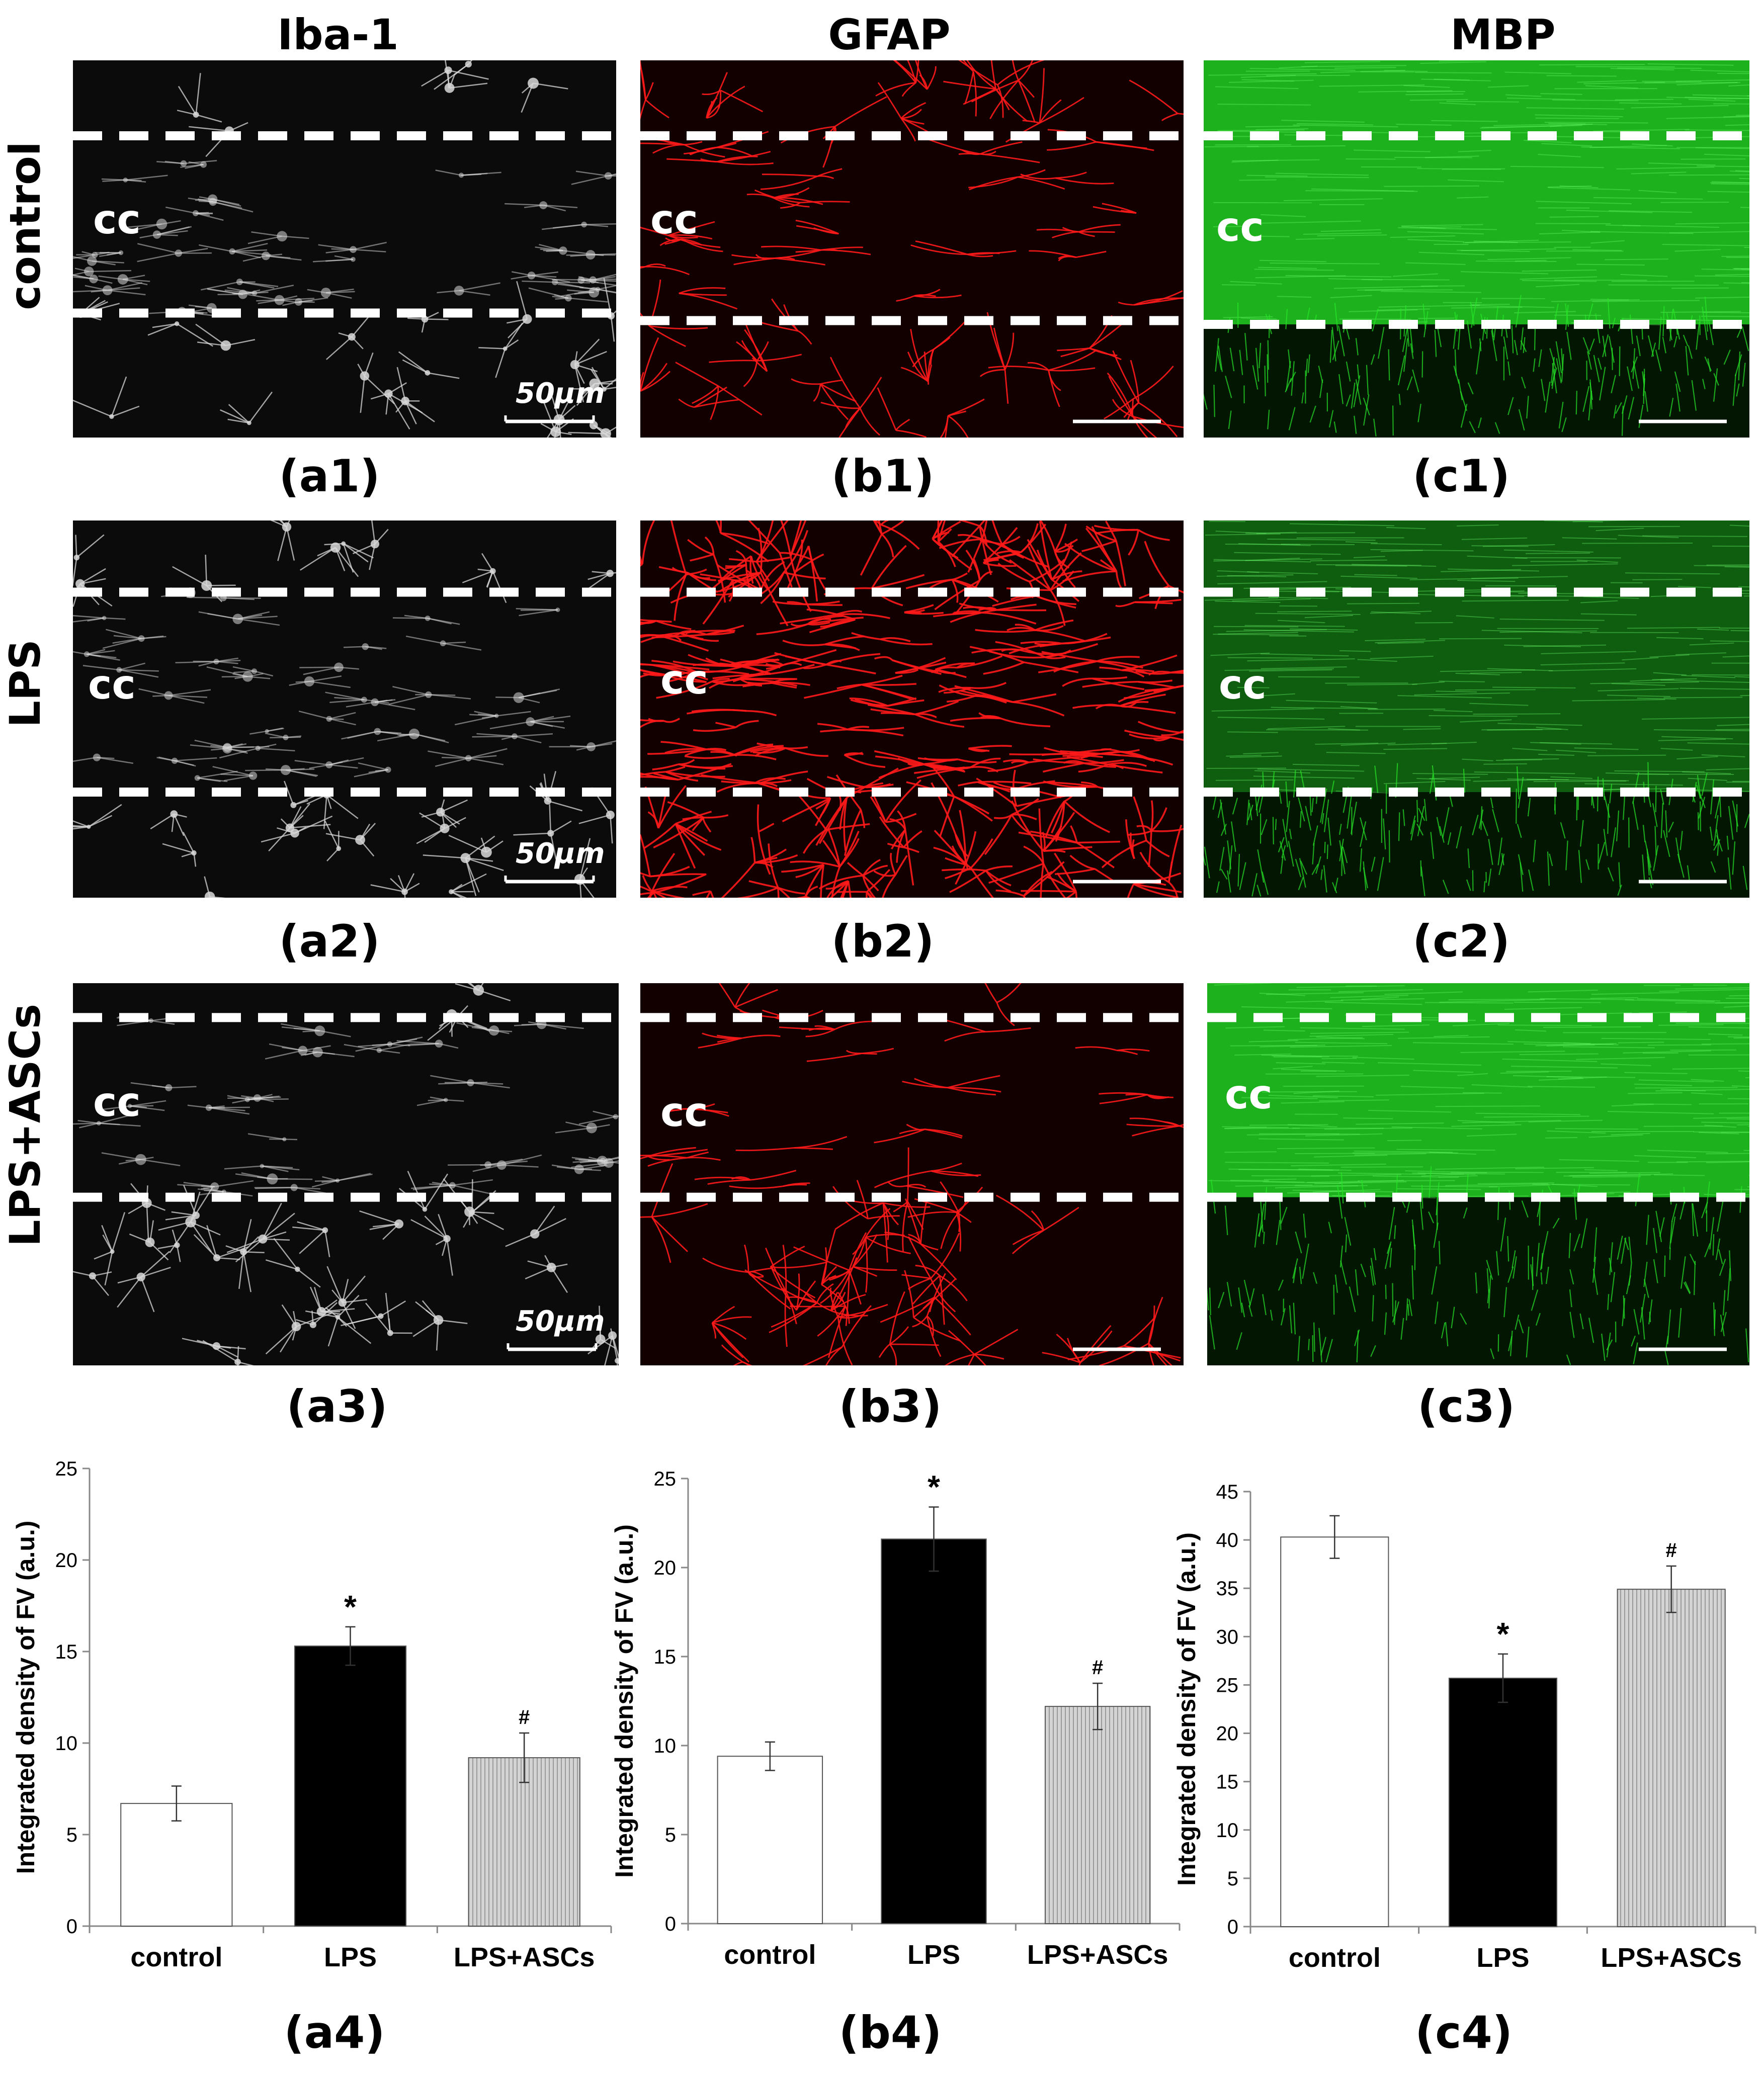 The image size is (1764, 2080). I want to click on micrograph-b1: cc, so click(912, 249).